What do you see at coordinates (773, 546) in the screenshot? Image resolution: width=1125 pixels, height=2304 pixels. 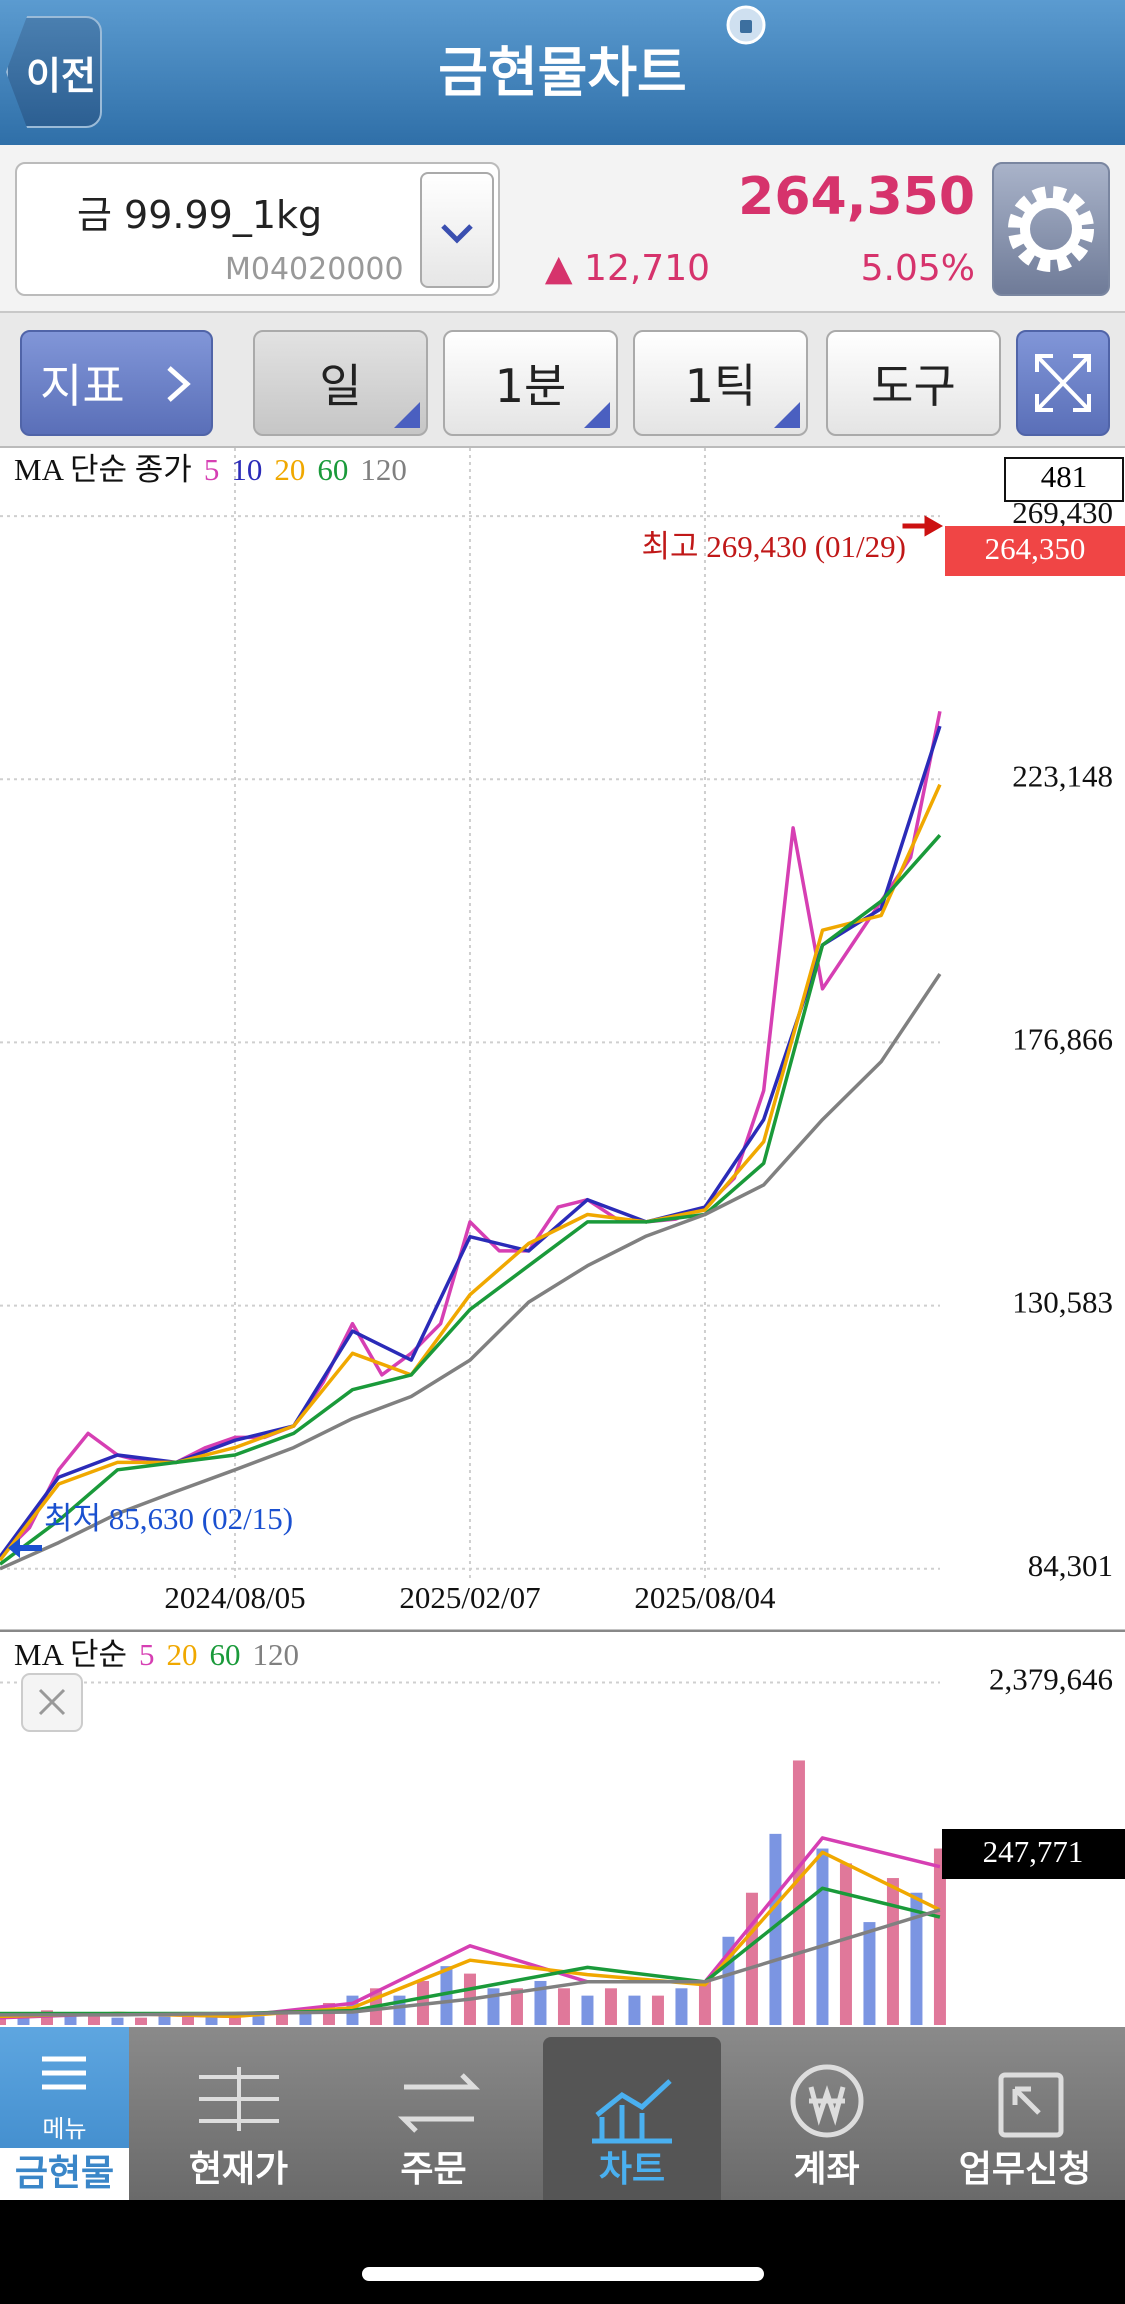 I see `high-label: 최고 269,430 (01/29)` at bounding box center [773, 546].